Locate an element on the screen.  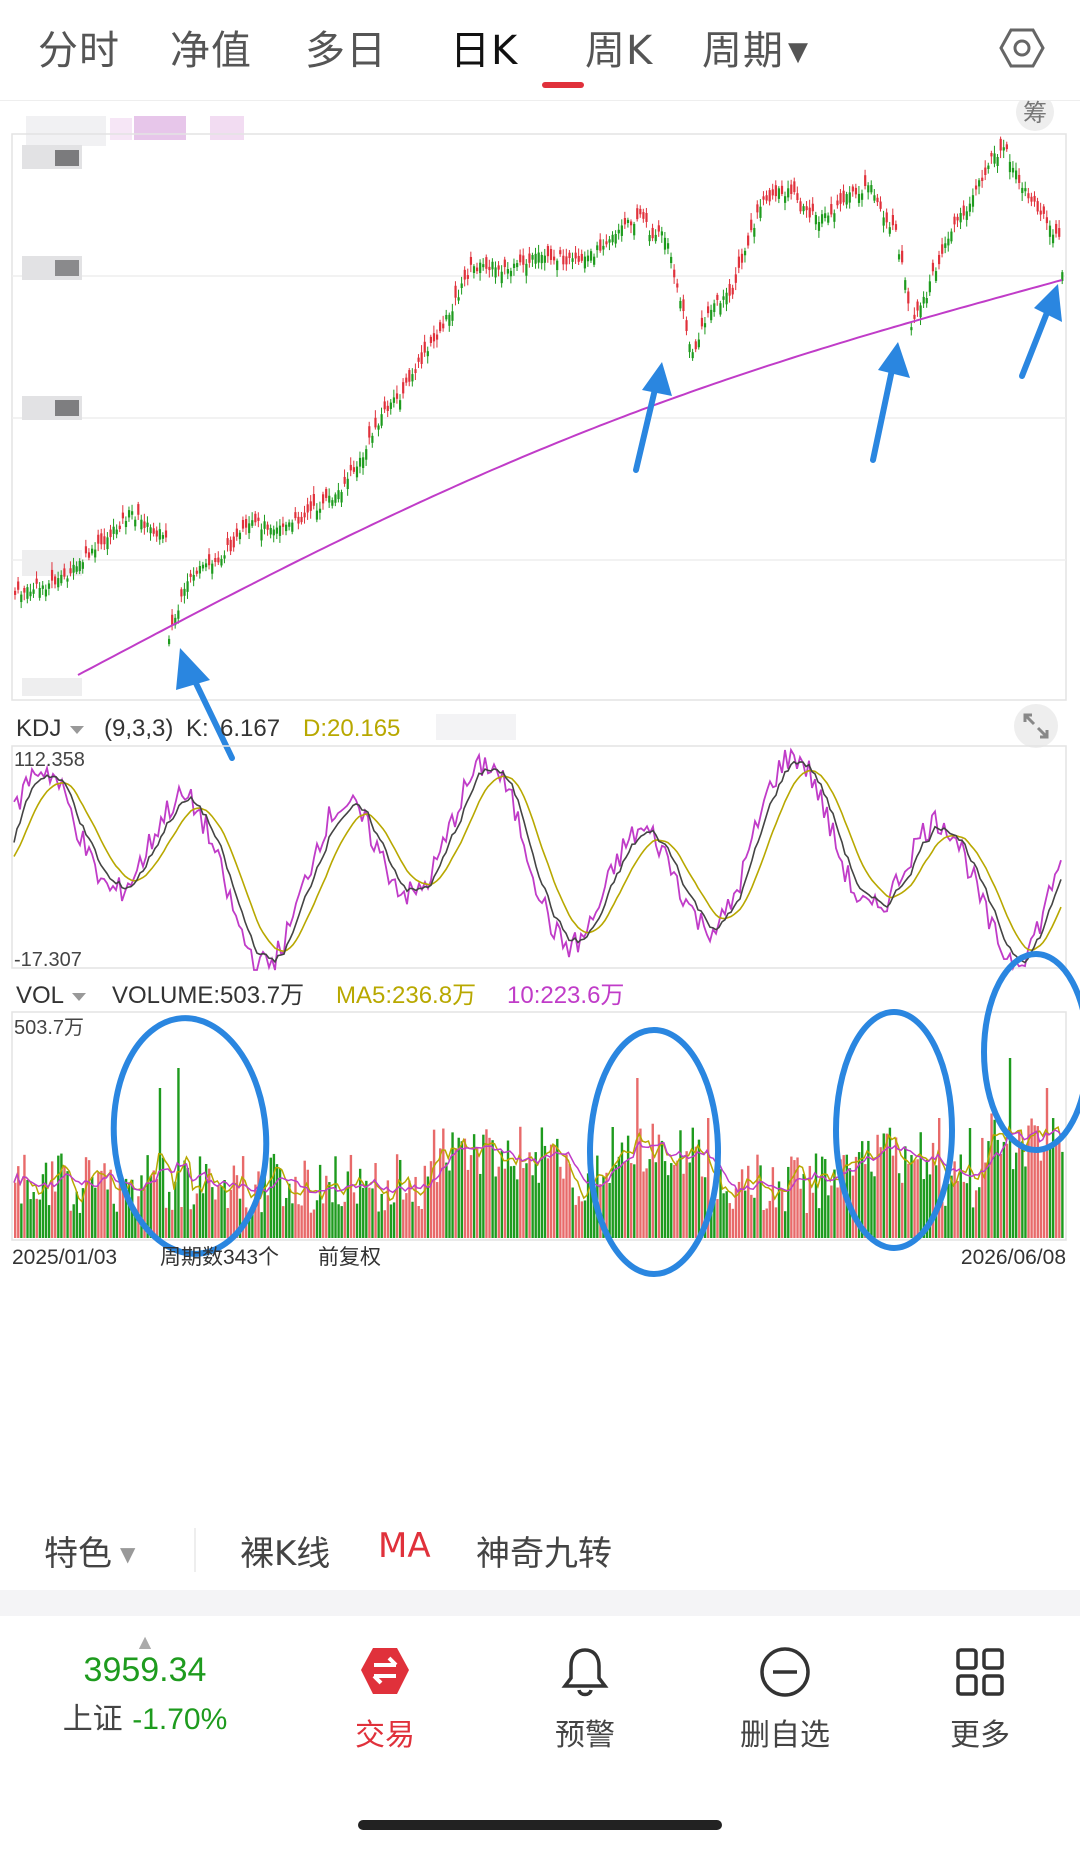
vol-indicator-label: VOL is located at coordinates (40, 995).